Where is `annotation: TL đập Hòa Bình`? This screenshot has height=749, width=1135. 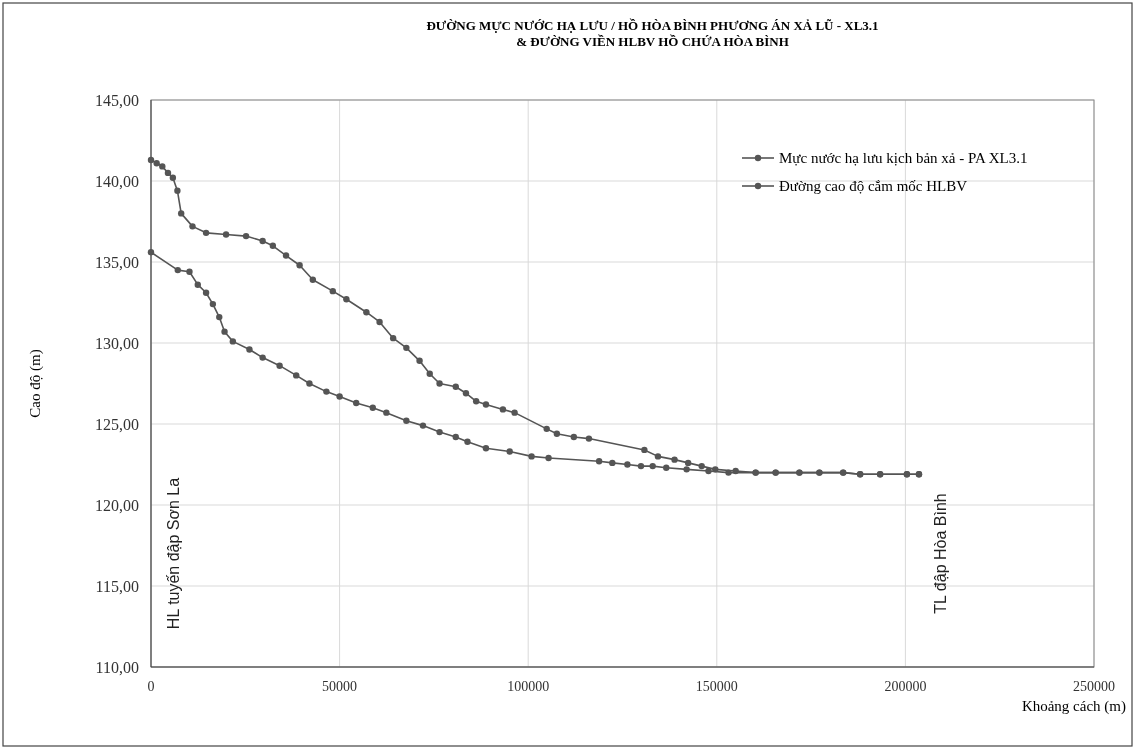 annotation: TL đập Hòa Bình is located at coordinates (940, 553).